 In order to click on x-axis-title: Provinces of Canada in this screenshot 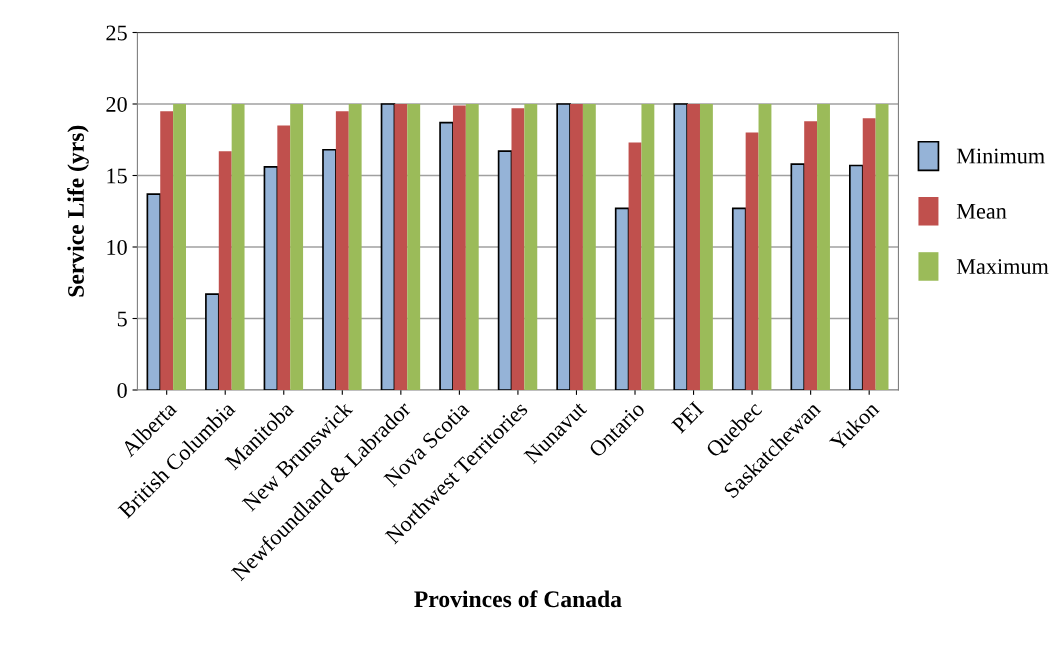, I will do `click(518, 599)`.